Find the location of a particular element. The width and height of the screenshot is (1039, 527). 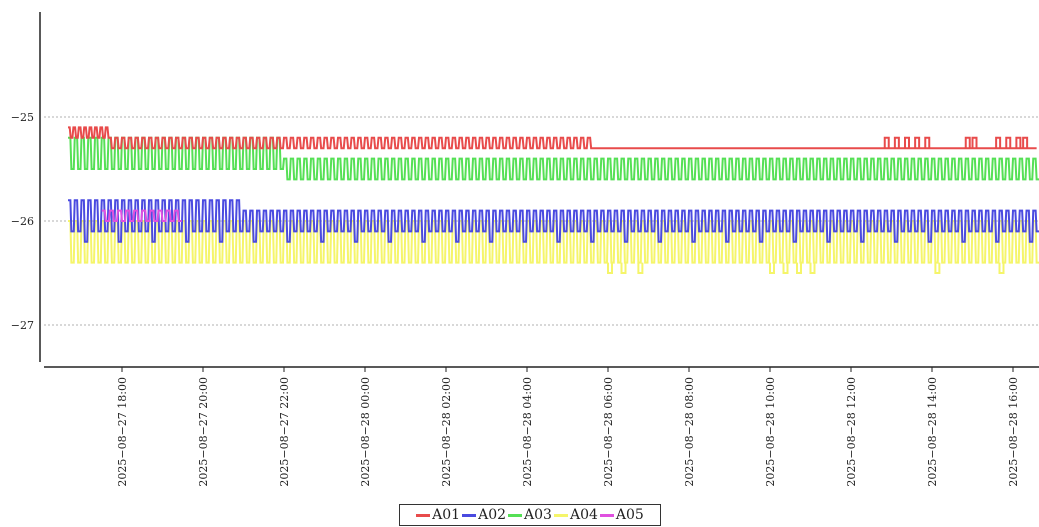

x-tick-label: 2025−08−27 20:00 is located at coordinates (203, 432).